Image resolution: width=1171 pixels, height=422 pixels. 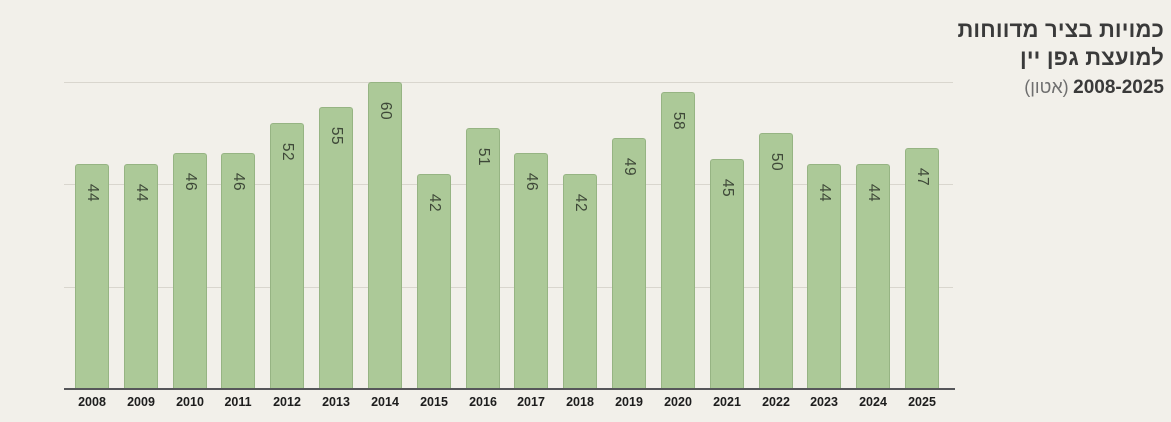 I want to click on bar-value-label-2009: 44, so click(x=141, y=193).